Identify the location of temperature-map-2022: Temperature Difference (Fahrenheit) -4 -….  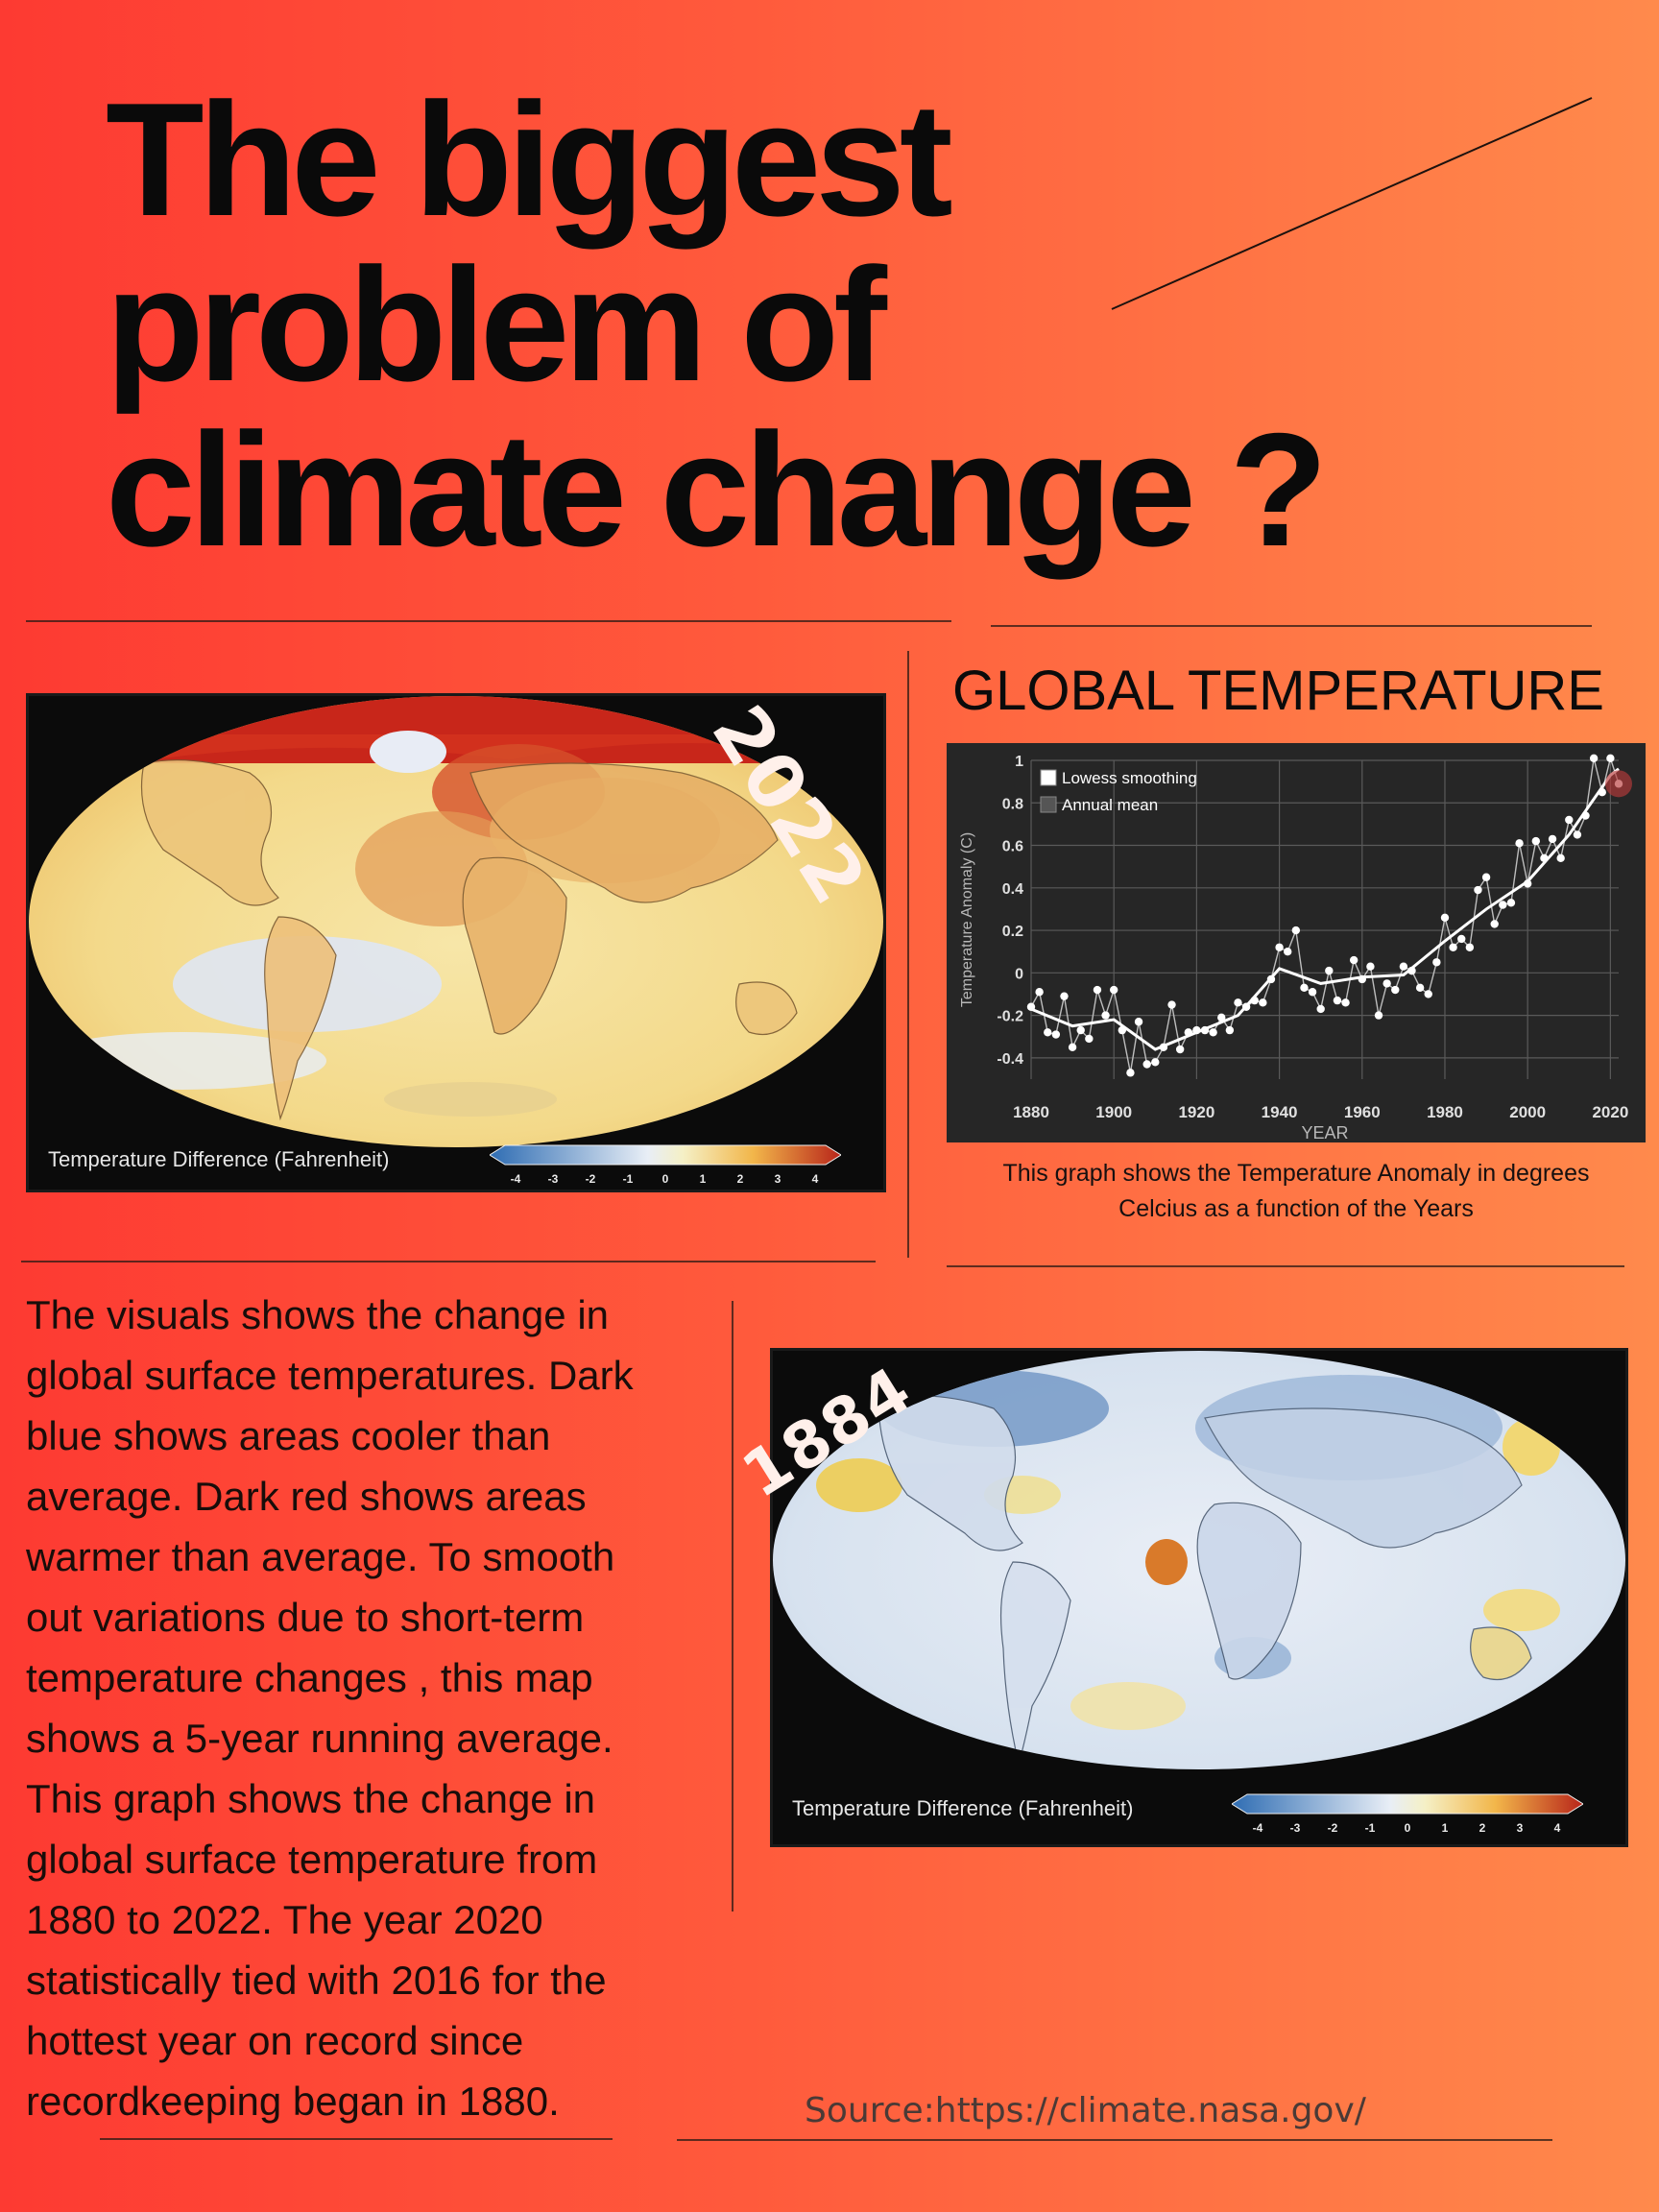
(456, 943).